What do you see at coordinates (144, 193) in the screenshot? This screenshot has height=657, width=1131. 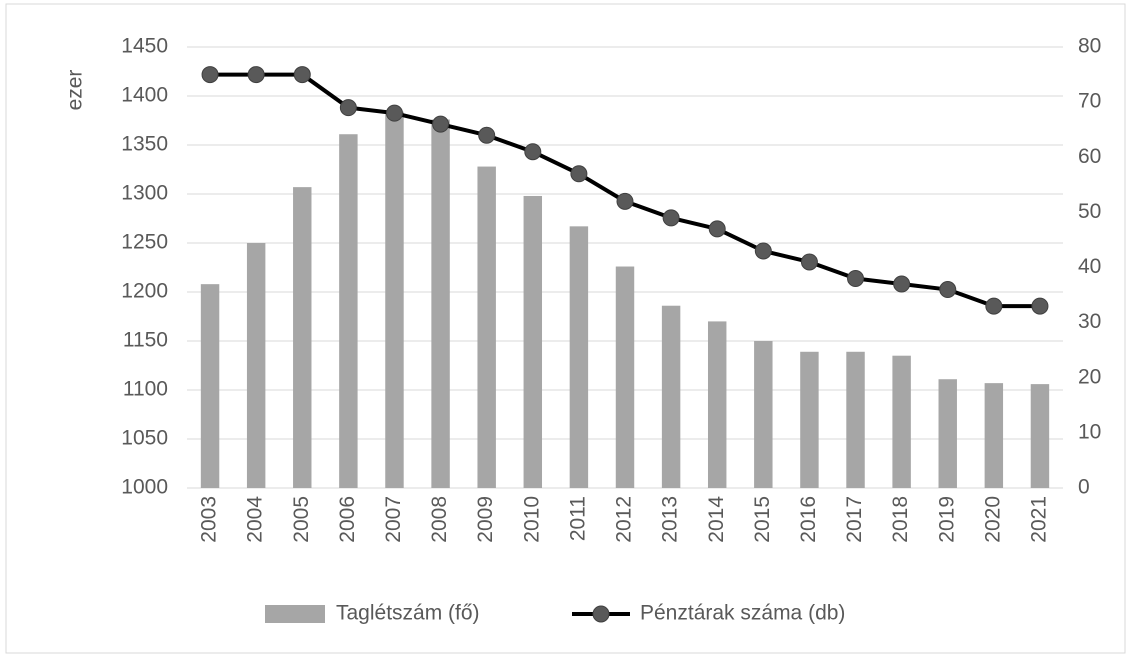 I see `y-tick-label: 1300` at bounding box center [144, 193].